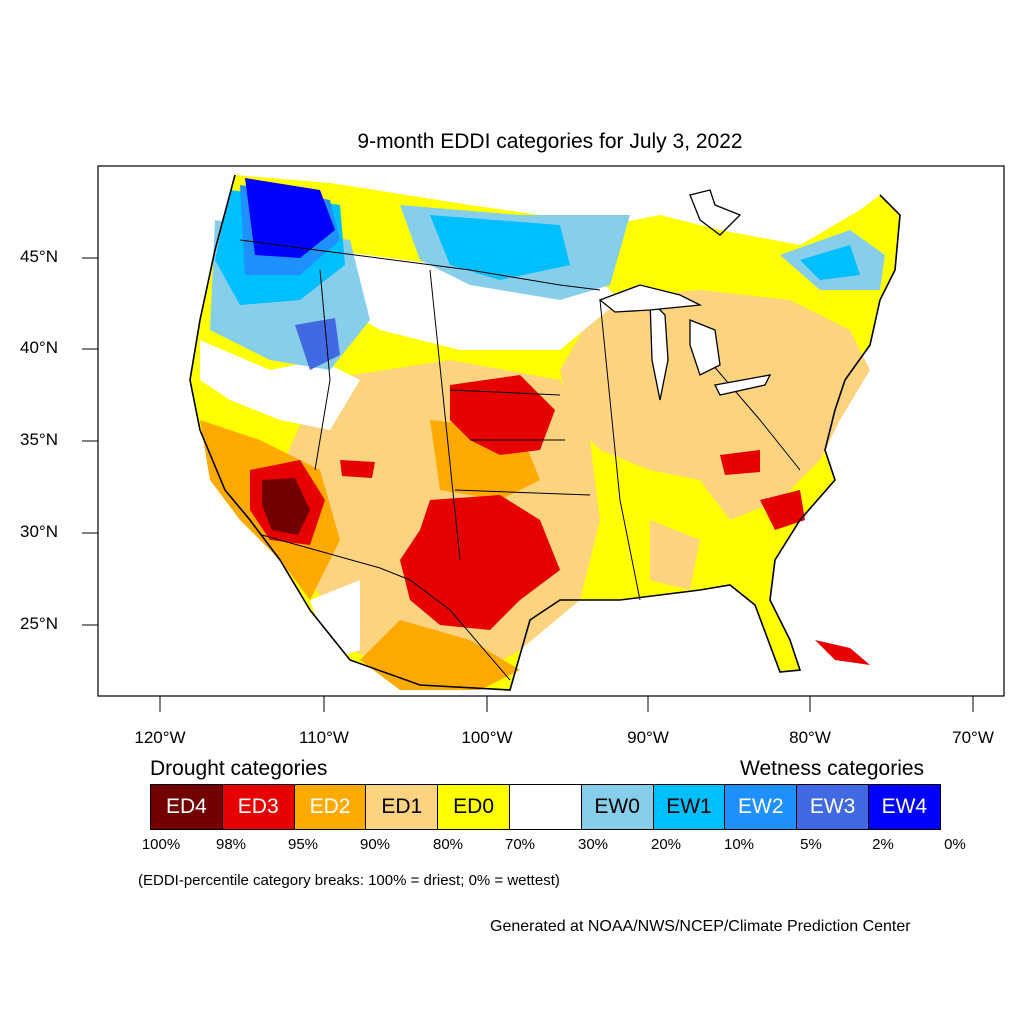 This screenshot has width=1024, height=1024. I want to click on legend-label-ed1: ED1, so click(402, 806).